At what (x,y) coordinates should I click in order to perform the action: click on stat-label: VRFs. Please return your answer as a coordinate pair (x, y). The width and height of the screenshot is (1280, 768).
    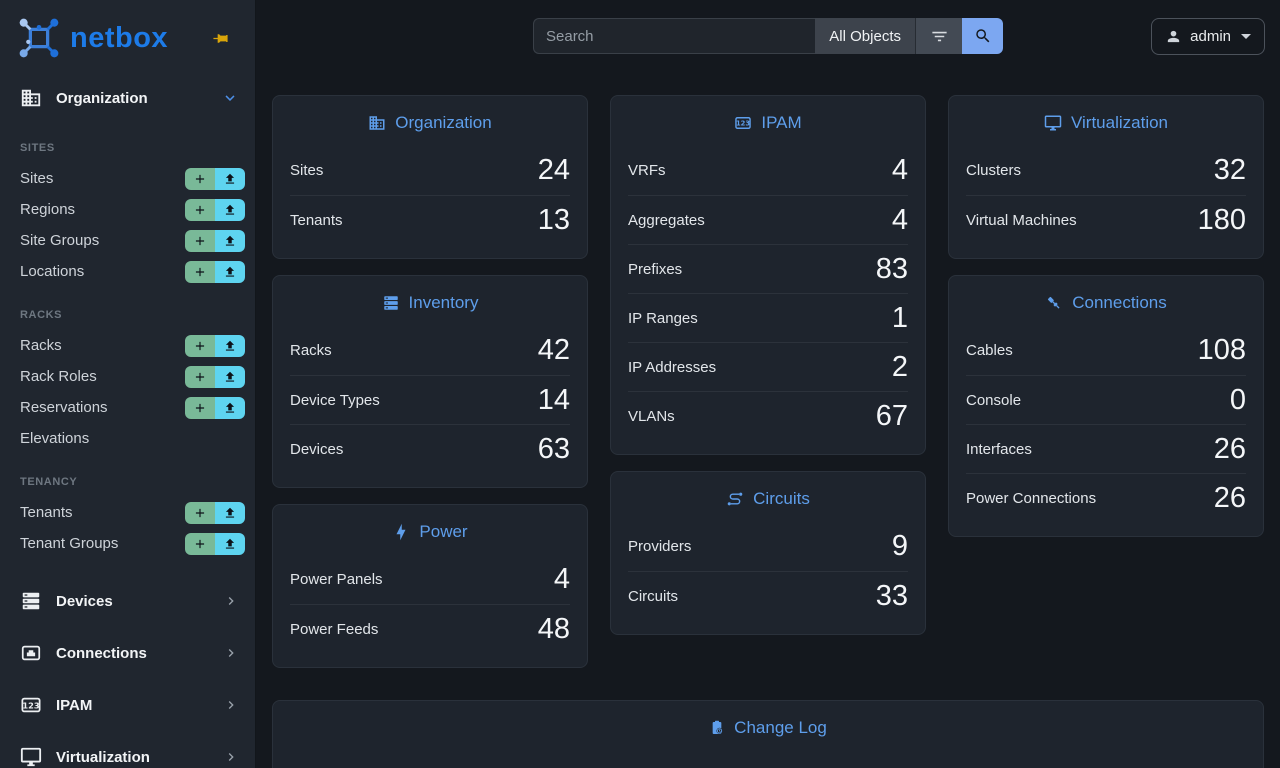
    Looking at the image, I should click on (647, 170).